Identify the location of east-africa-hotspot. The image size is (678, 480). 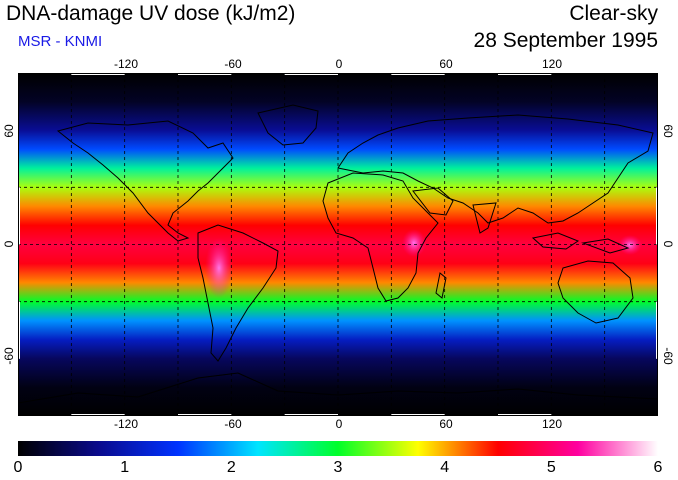
(414, 243).